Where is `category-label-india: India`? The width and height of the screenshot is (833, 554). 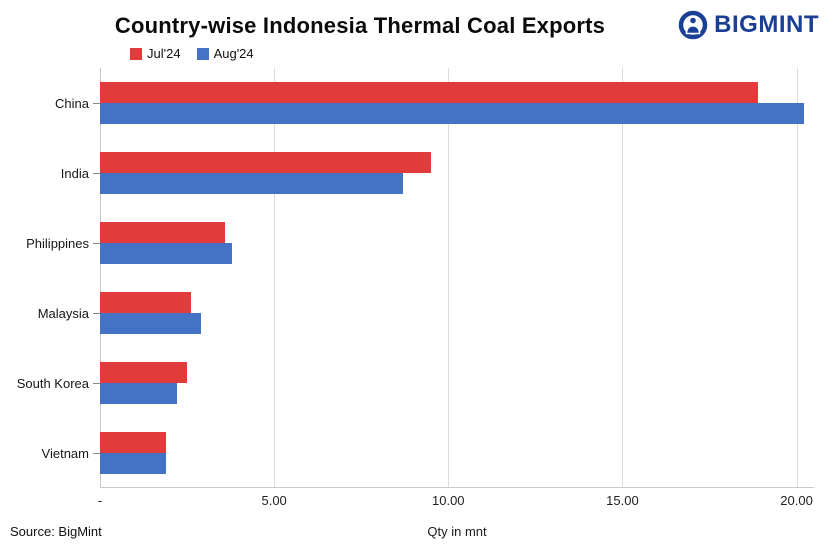 category-label-india: India is located at coordinates (74, 173).